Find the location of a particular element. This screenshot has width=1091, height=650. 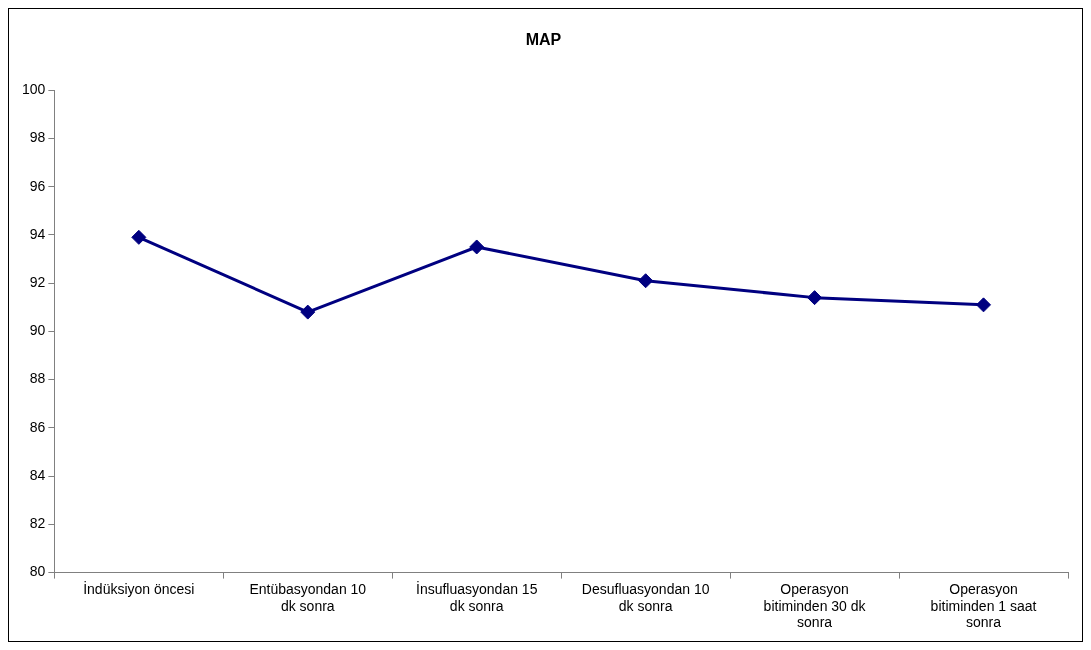

x-tick-label: Desufluasyondan 10 dk sonra is located at coordinates (645, 597).